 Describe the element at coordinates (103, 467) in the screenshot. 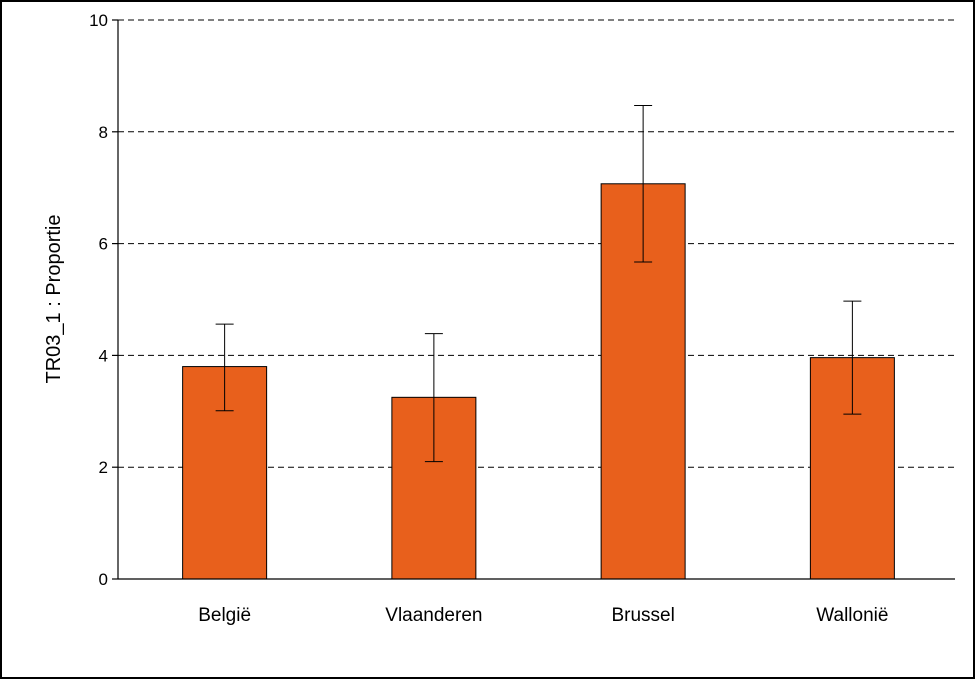

I see `y-tick-label: 2` at that location.